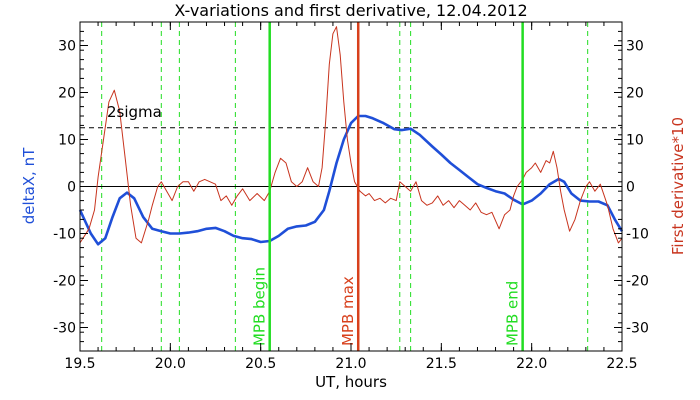 The image size is (700, 400). I want to click on y-tick-label-right-5: 20, so click(635, 94).